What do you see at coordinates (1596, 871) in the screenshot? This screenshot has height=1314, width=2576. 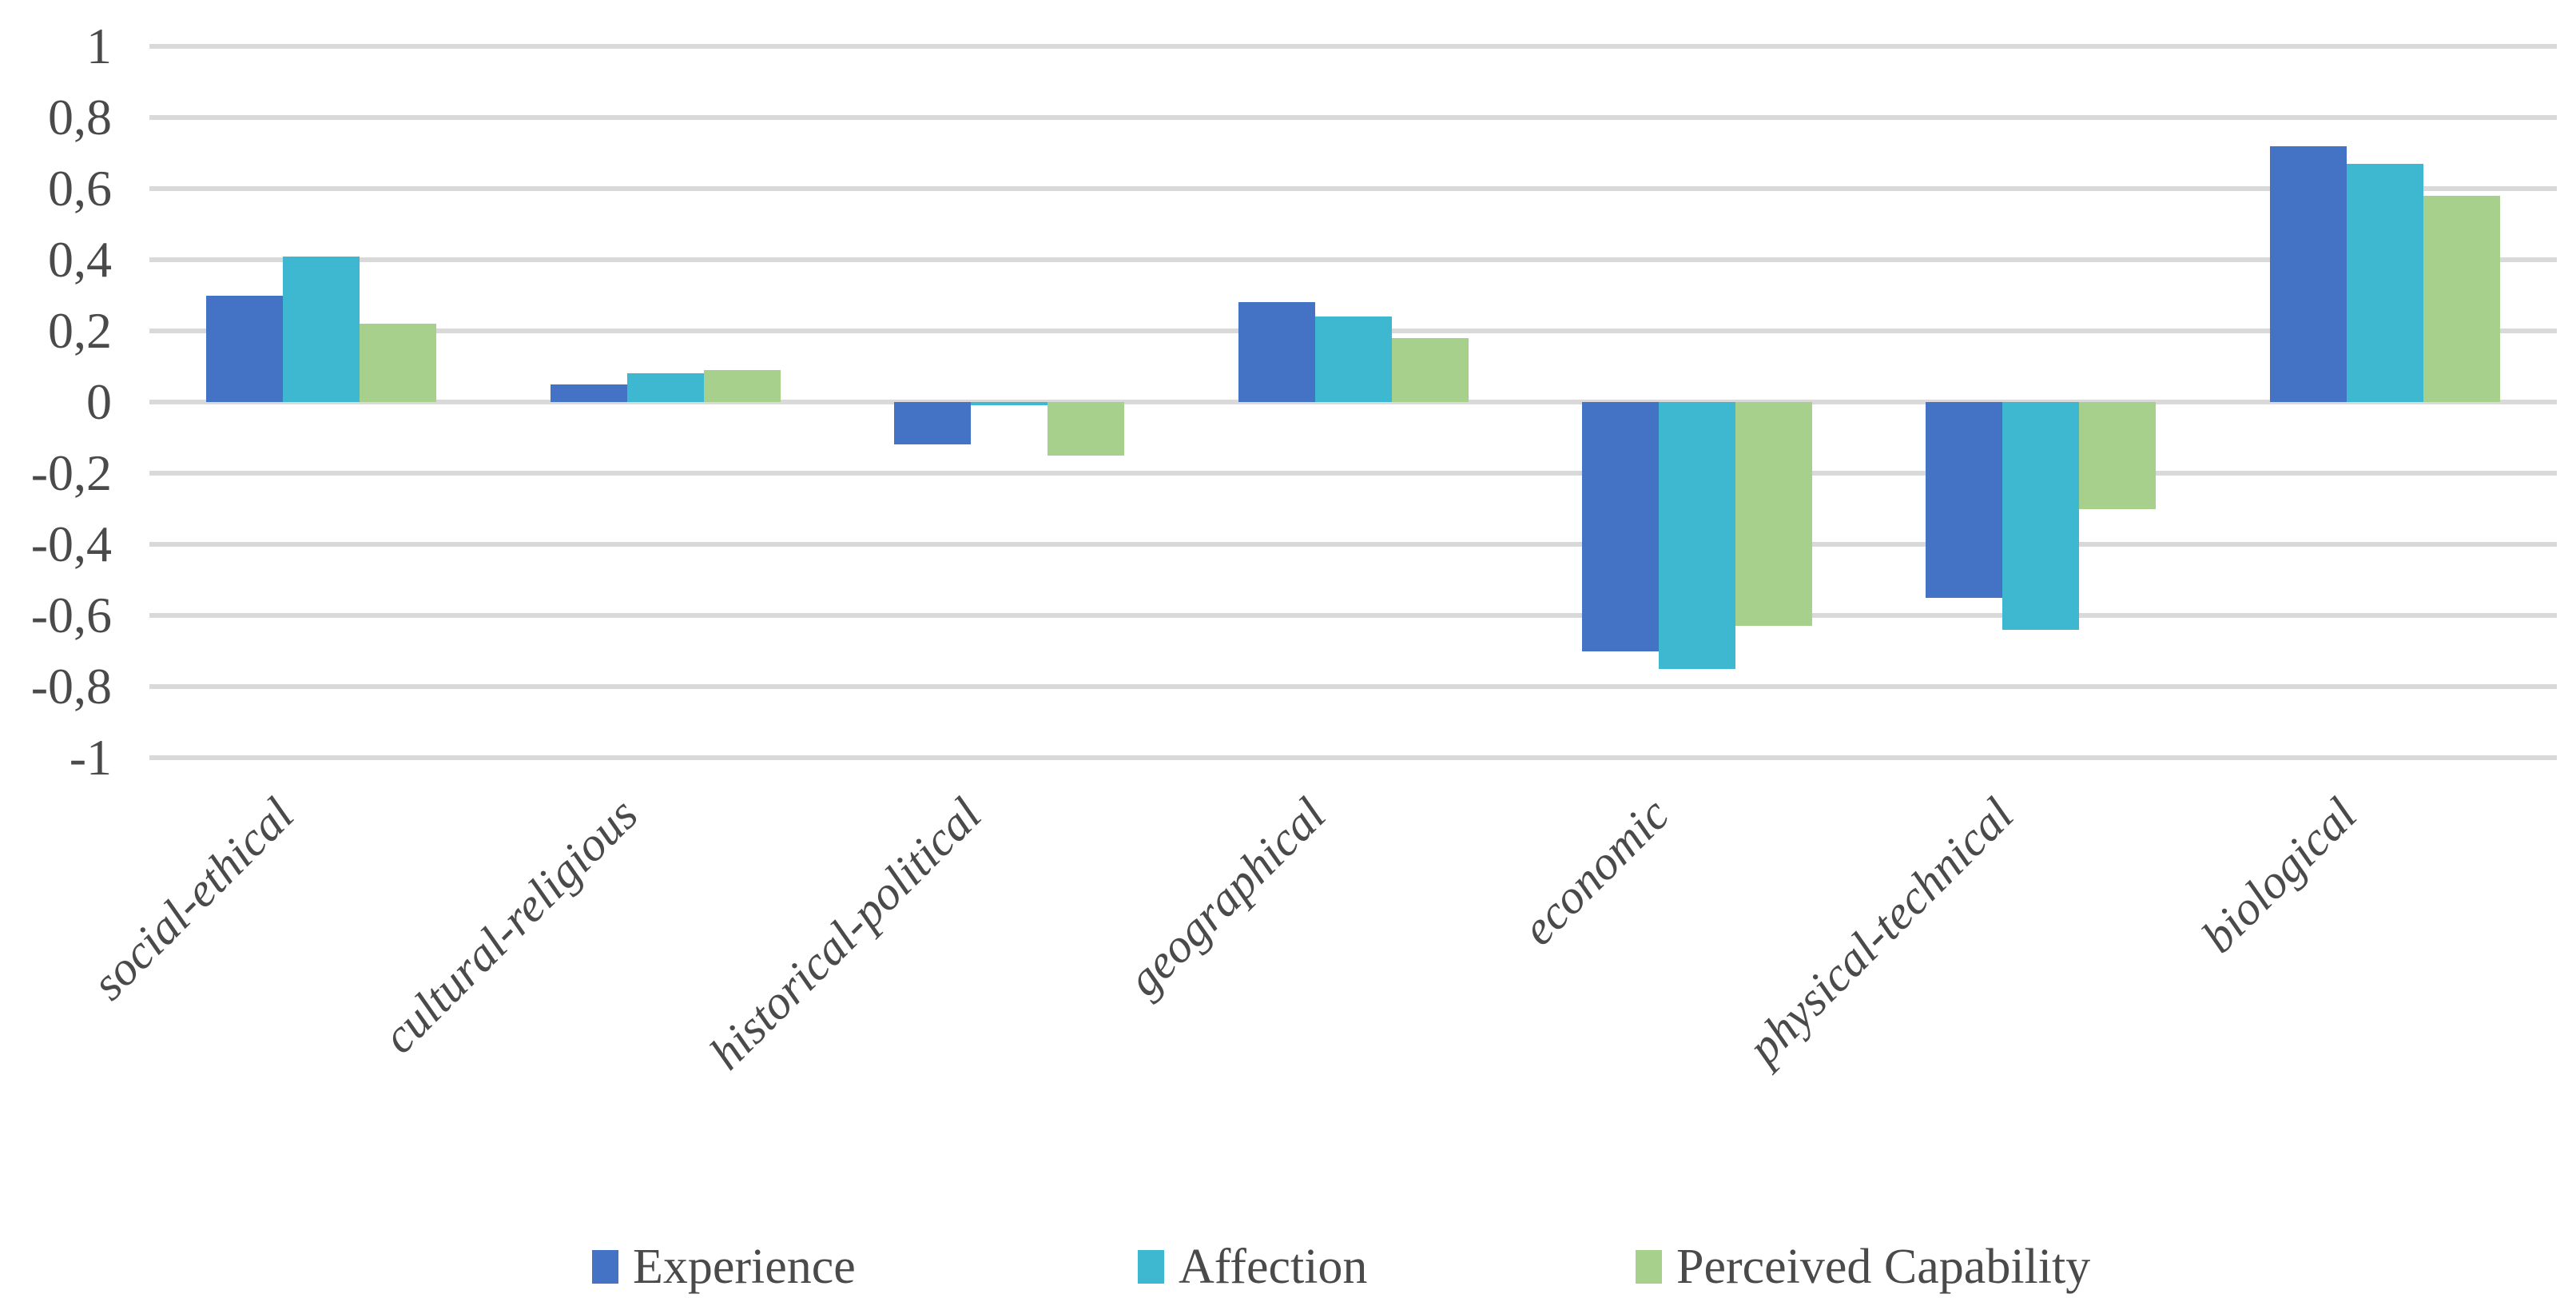 I see `category-label-economic: economic` at bounding box center [1596, 871].